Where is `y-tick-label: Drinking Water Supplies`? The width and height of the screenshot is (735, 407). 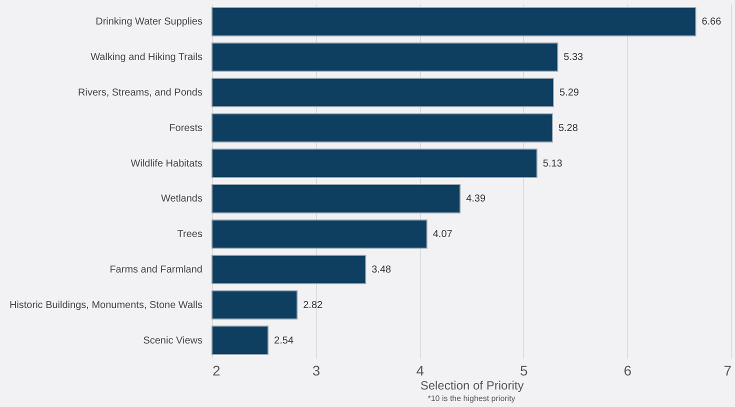 y-tick-label: Drinking Water Supplies is located at coordinates (149, 22).